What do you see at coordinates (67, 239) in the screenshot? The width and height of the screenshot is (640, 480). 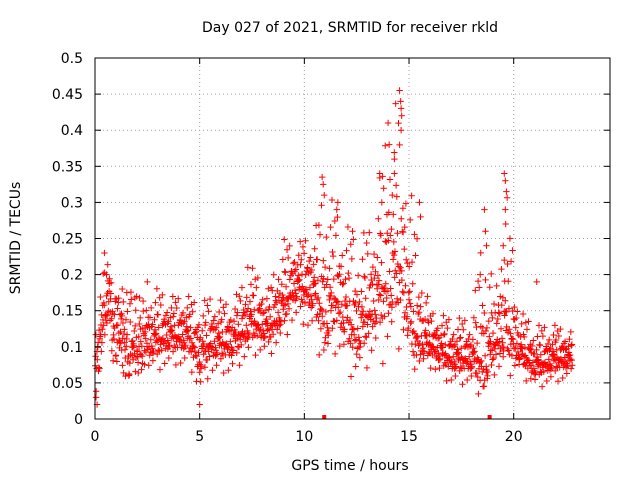 I see `y-tick-labels: 0 0.05 0.1 0.15 0.2 0.25 0.3 0.35 0.4 0.45 0.5` at bounding box center [67, 239].